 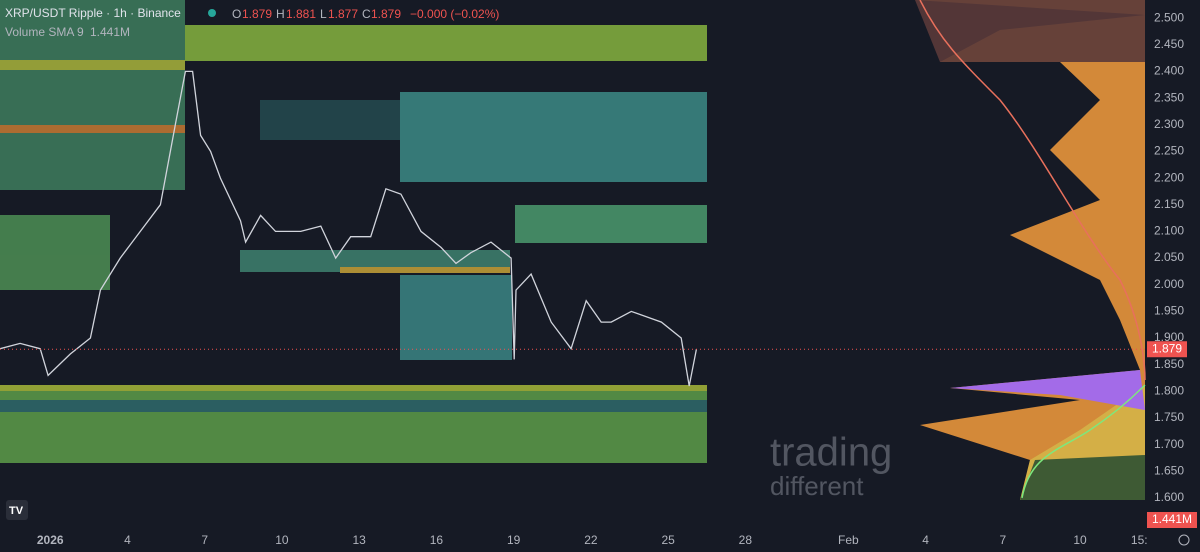 What do you see at coordinates (1169, 257) in the screenshot?
I see `y-tick-label: 2.050` at bounding box center [1169, 257].